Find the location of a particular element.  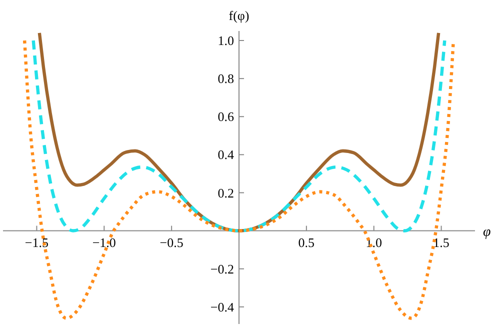

y-tick-label: 0.4 is located at coordinates (226, 154).